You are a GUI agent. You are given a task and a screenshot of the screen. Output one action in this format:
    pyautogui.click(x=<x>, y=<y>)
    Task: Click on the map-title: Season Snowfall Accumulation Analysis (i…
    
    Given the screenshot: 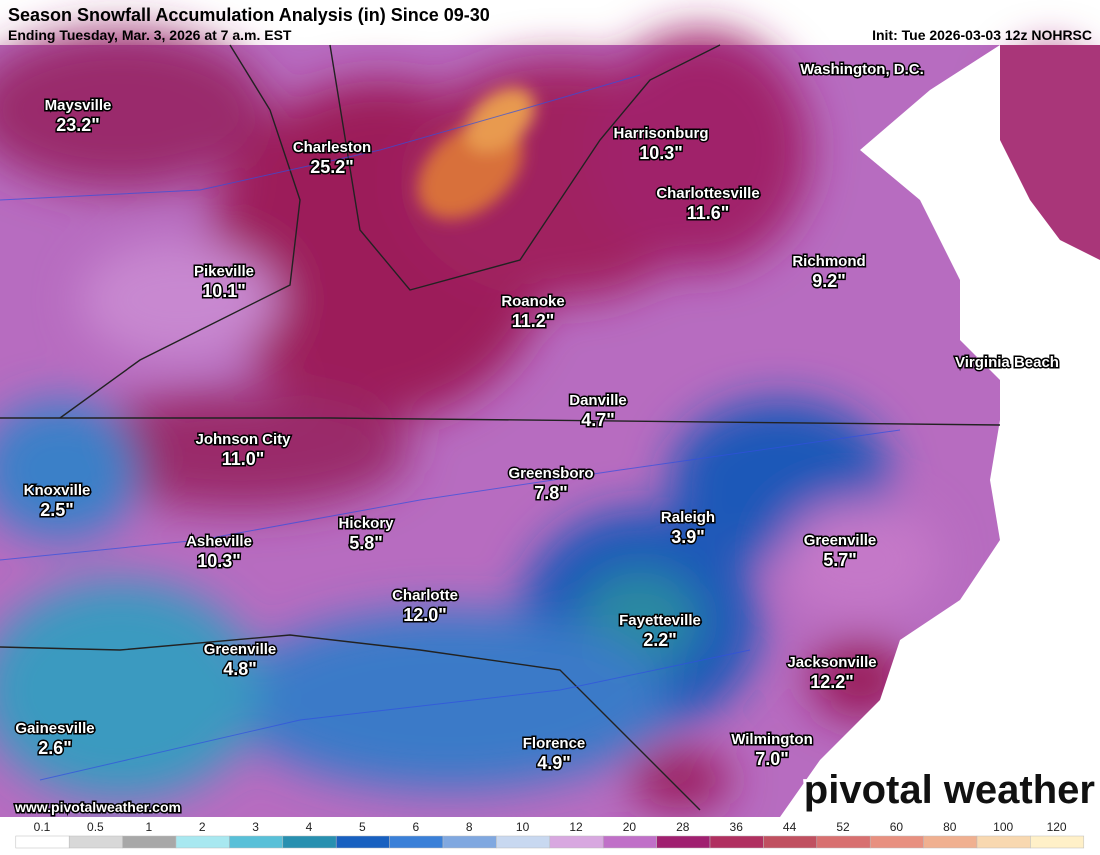 What is the action you would take?
    pyautogui.click(x=249, y=15)
    